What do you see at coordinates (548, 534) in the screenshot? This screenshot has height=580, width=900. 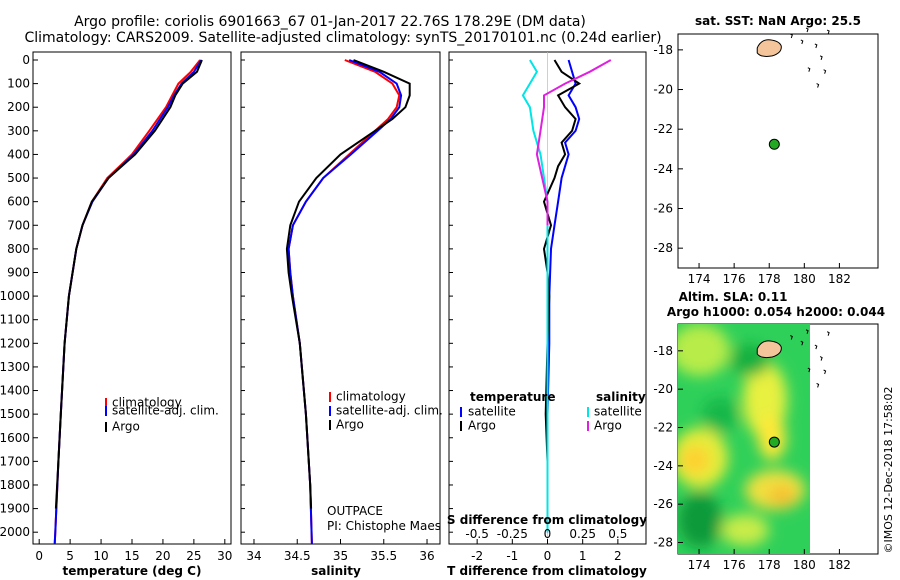 I see `top-tick-label: 0` at bounding box center [548, 534].